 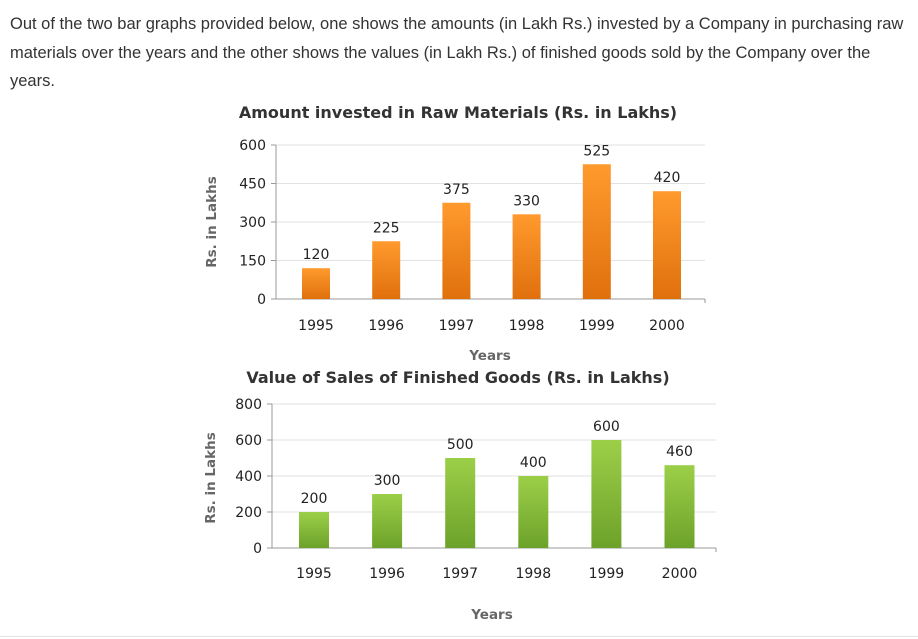 I want to click on raw-bar-1997, so click(x=456, y=250).